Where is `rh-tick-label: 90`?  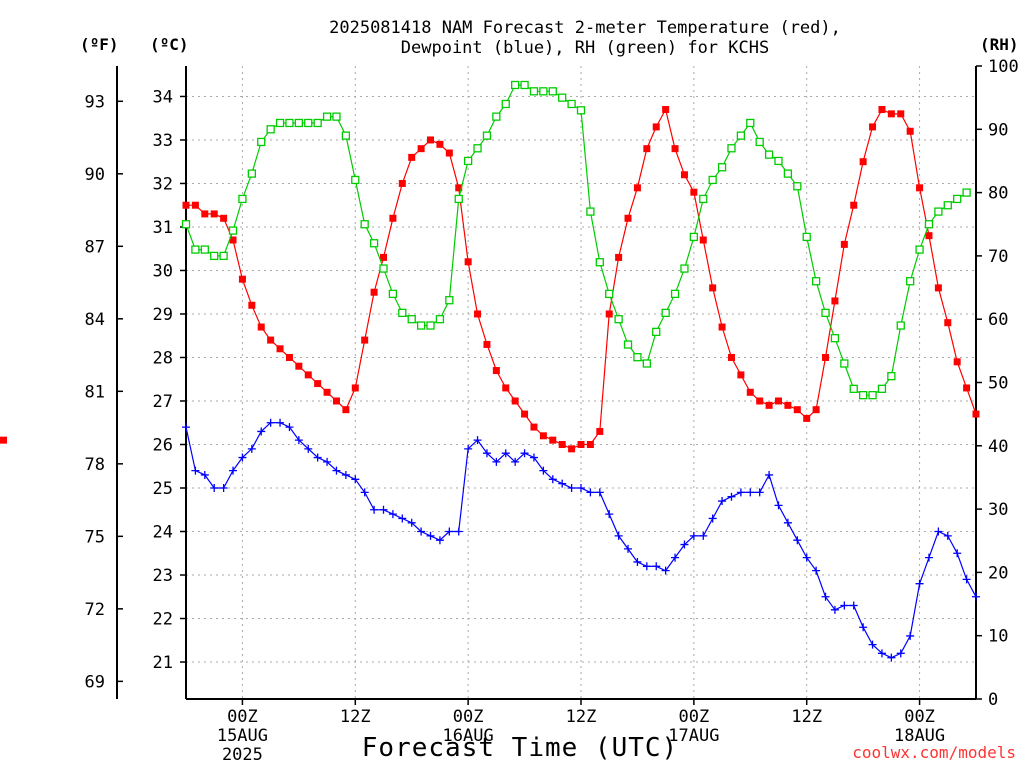
rh-tick-label: 90 is located at coordinates (998, 130).